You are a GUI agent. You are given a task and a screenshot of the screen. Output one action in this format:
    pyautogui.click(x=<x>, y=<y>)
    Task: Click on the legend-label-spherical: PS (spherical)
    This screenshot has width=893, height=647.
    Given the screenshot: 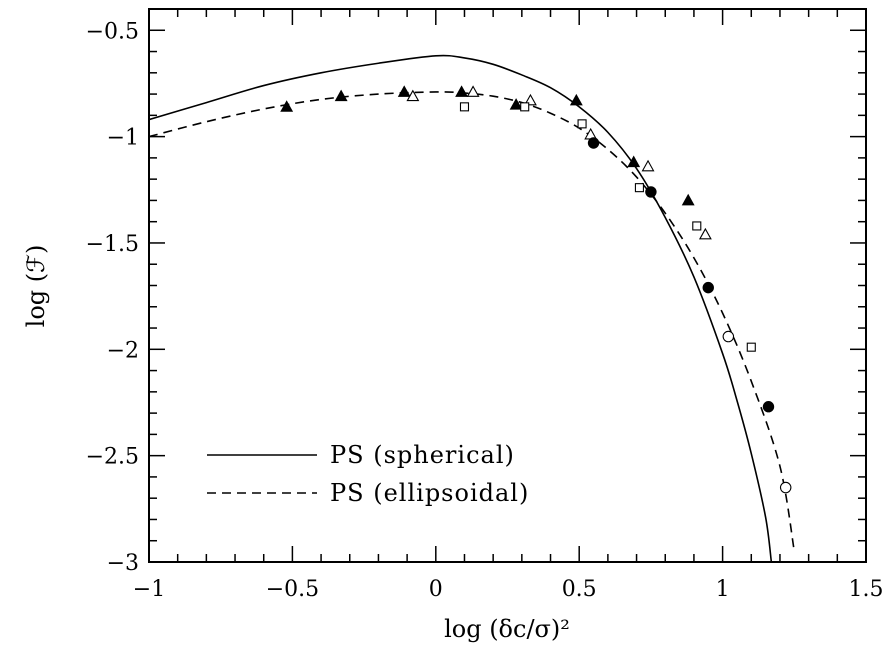 What is the action you would take?
    pyautogui.click(x=422, y=455)
    